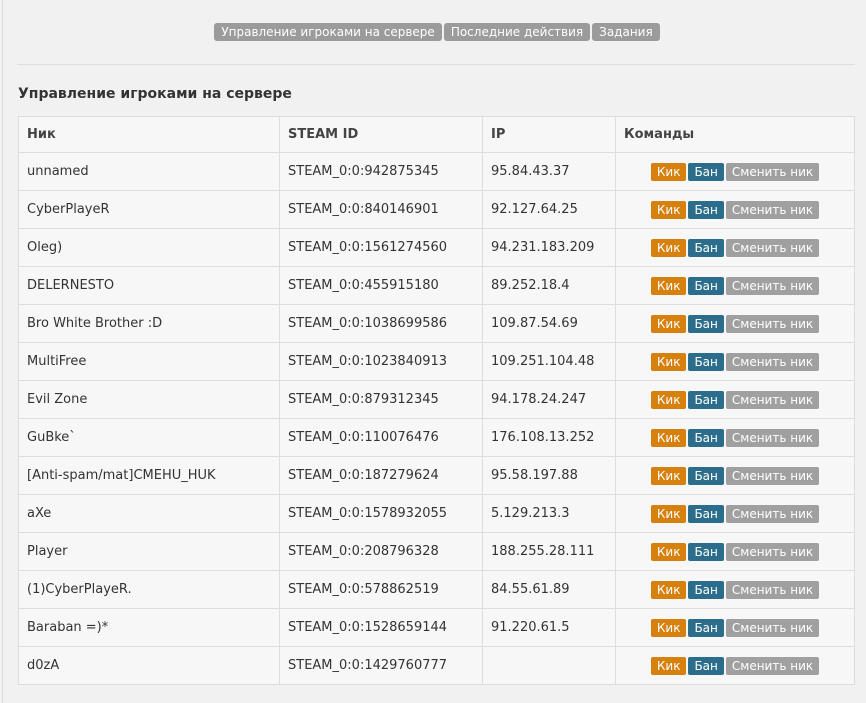  I want to click on column-header: Команды, so click(735, 134).